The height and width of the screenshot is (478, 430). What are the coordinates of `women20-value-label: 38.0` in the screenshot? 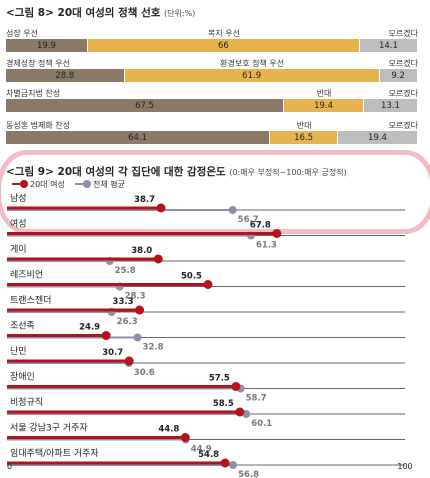 It's located at (141, 251).